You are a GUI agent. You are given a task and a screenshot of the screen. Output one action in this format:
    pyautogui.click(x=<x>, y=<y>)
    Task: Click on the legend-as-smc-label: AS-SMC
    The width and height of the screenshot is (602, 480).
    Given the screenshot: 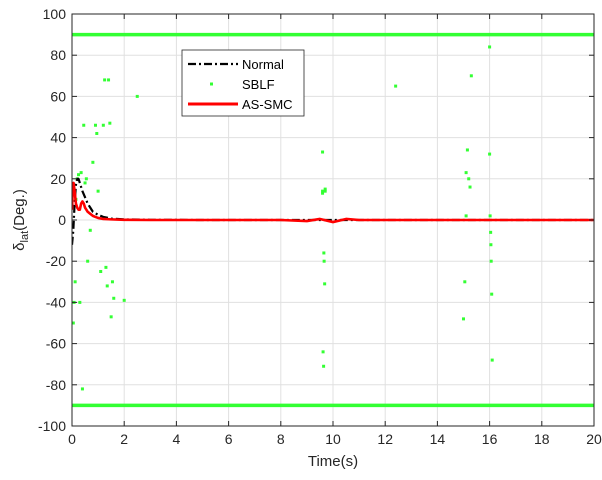 What is the action you would take?
    pyautogui.click(x=267, y=104)
    